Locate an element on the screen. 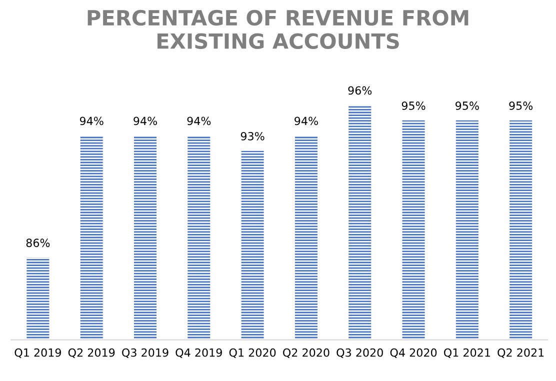  x-tick-label: Q2 2021 is located at coordinates (521, 353).